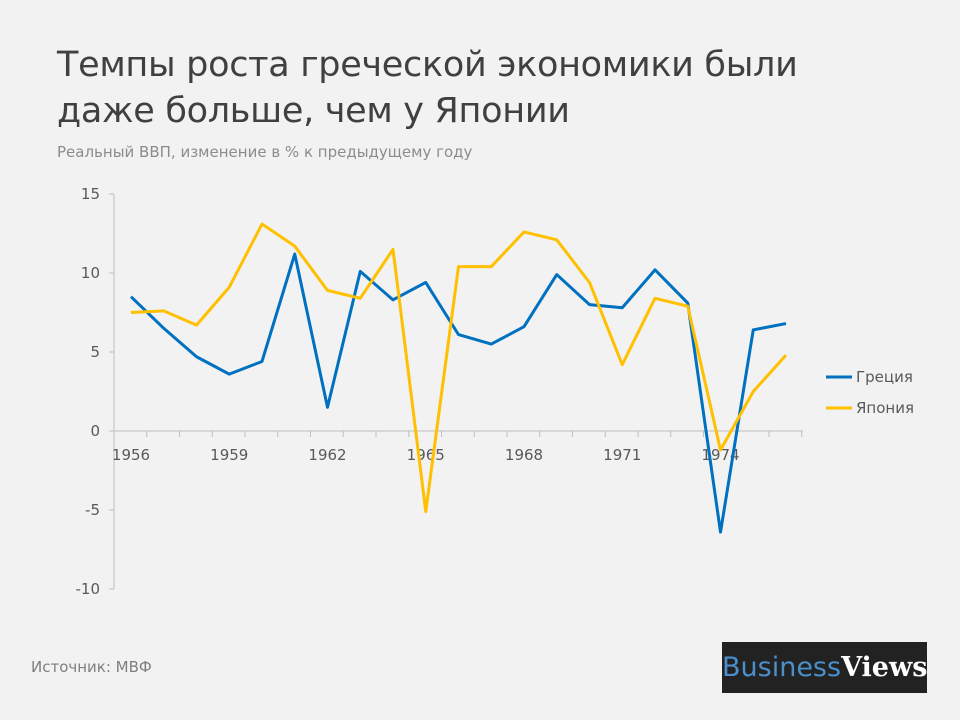 This screenshot has height=720, width=960. What do you see at coordinates (91, 667) in the screenshot?
I see `source-note: Источник: МВФ` at bounding box center [91, 667].